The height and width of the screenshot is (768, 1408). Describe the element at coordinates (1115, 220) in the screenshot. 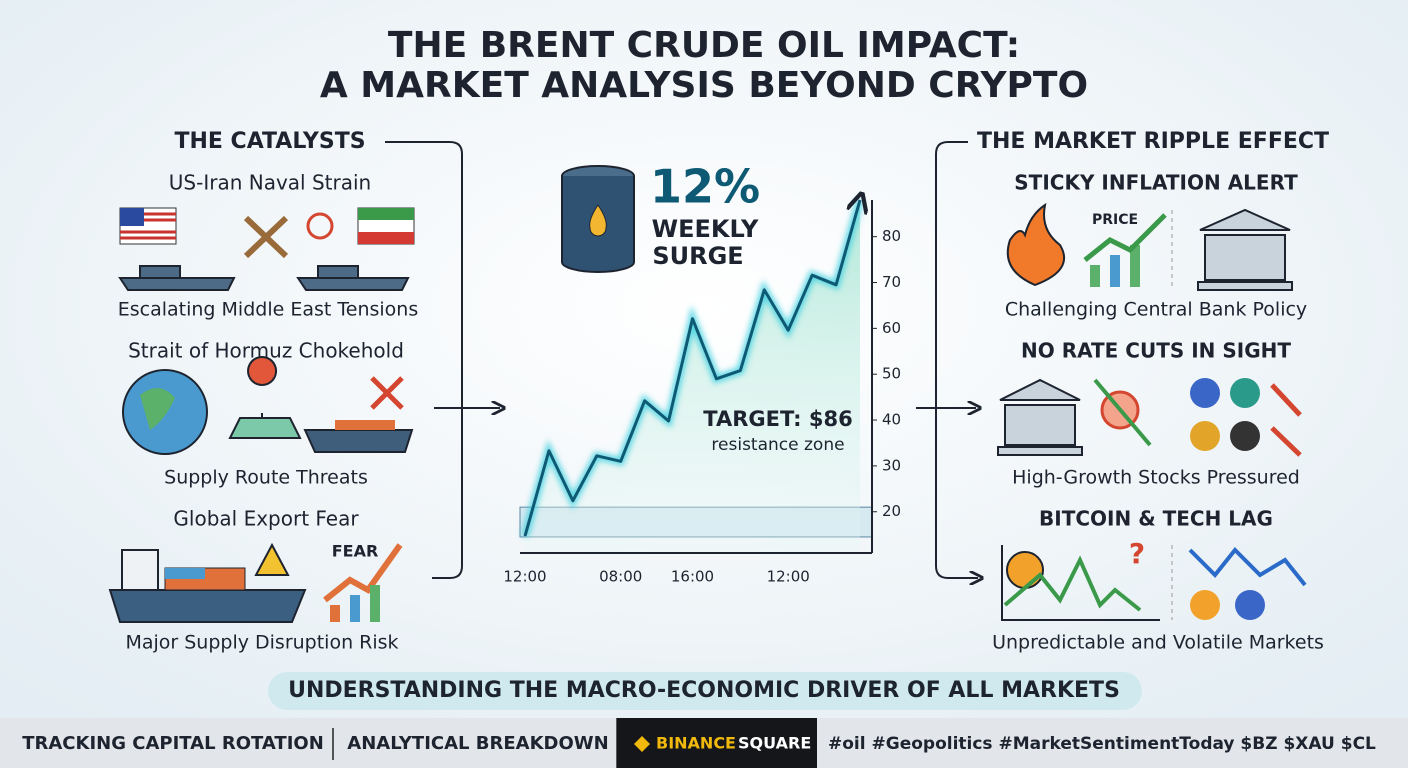

I see `icon-label: PRICE` at that location.